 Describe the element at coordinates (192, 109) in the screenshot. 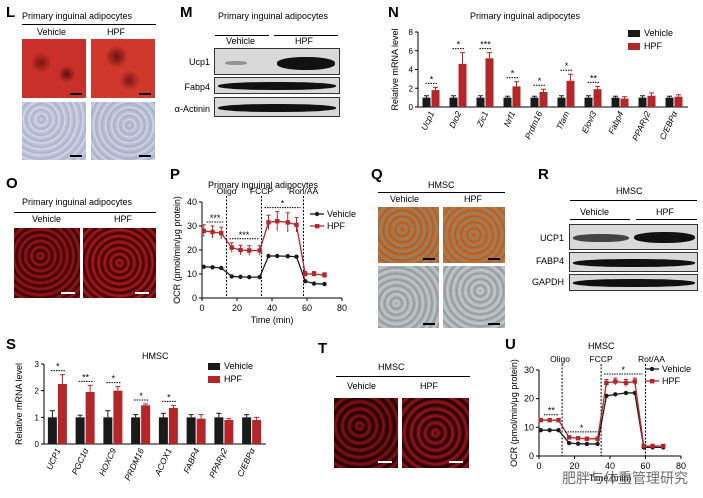

I see `band-label-actinin: α-Actinin` at that location.